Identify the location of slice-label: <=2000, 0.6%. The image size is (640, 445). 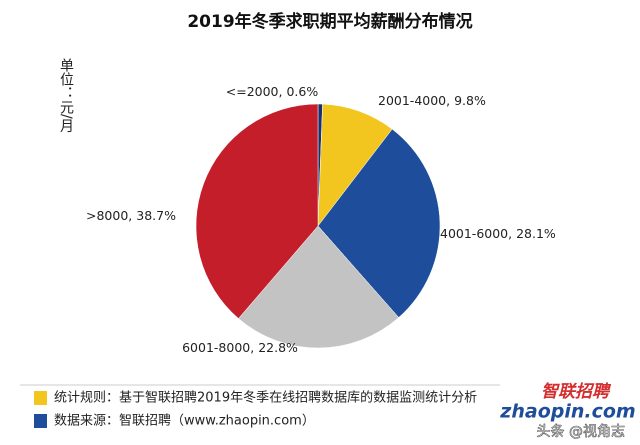
(272, 91).